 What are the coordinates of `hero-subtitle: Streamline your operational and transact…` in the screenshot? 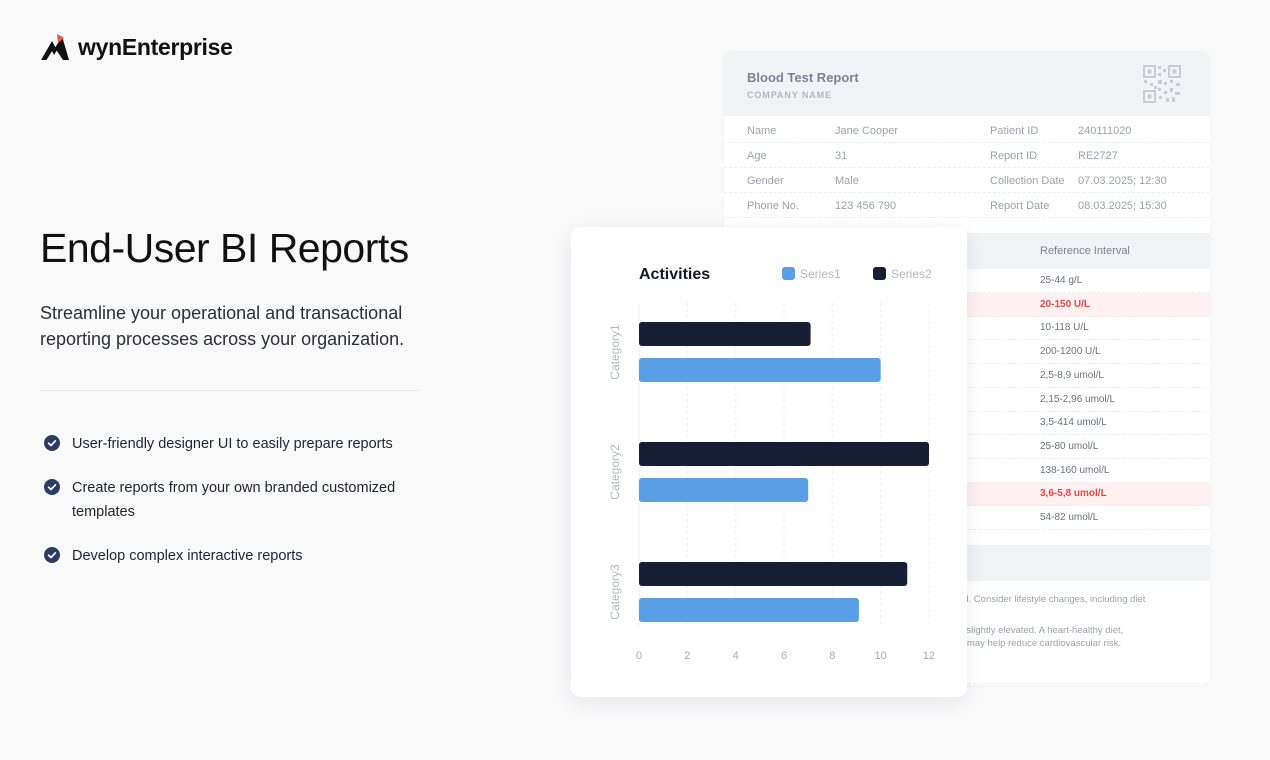 It's located at (222, 326).